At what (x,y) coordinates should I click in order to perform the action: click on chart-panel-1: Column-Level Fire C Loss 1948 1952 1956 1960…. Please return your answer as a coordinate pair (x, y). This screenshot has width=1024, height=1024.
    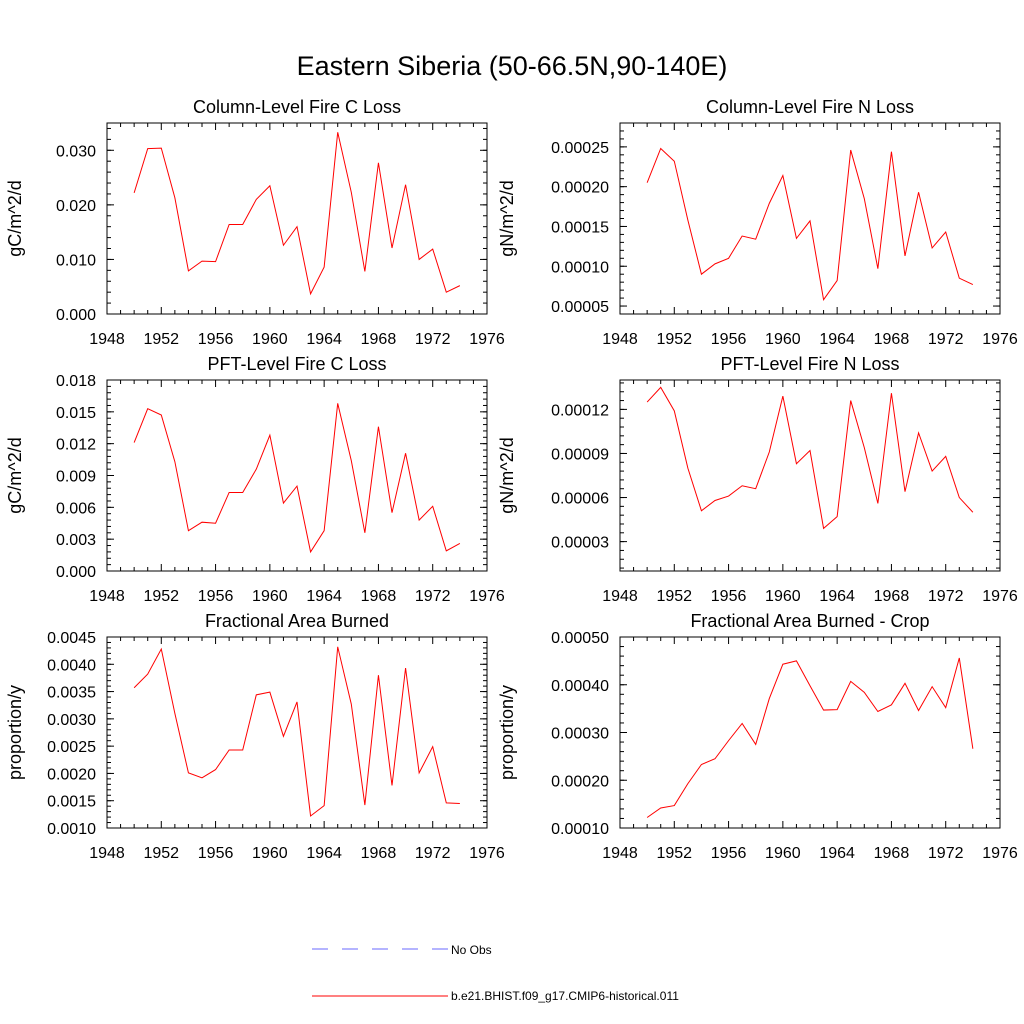
    Looking at the image, I should click on (255, 222).